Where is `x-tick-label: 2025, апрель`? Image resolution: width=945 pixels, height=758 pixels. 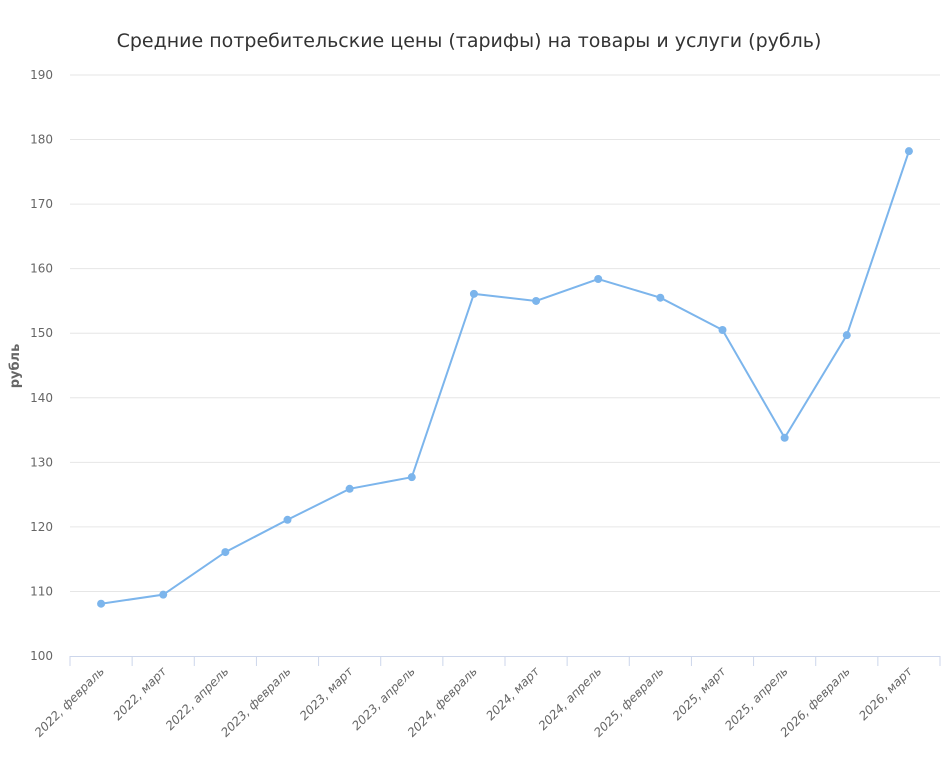
x-tick-label: 2025, апрель is located at coordinates (756, 698).